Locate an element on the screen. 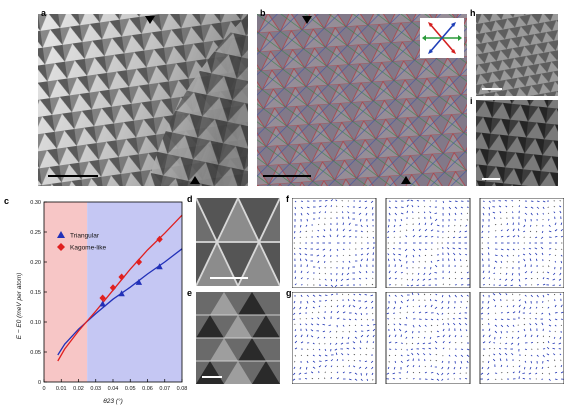 The width and height of the screenshot is (573, 412). panel-d: d is located at coordinates (238, 242).